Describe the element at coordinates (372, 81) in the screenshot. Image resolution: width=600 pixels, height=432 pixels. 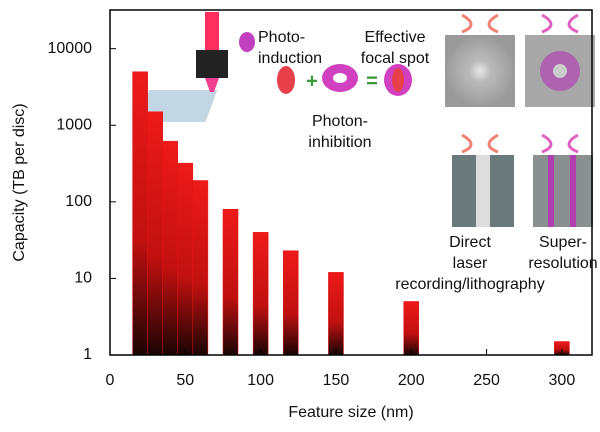
I see `annotation: =` at that location.